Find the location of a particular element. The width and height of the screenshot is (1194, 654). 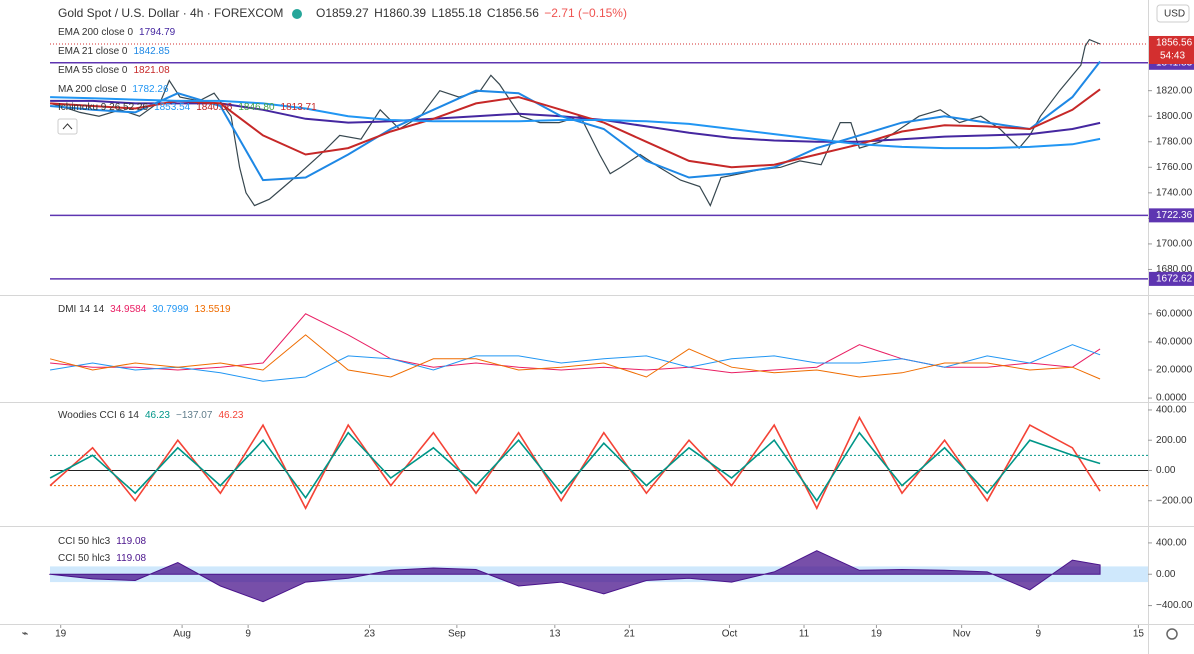

legend-value: 1842.85 is located at coordinates (151, 51).